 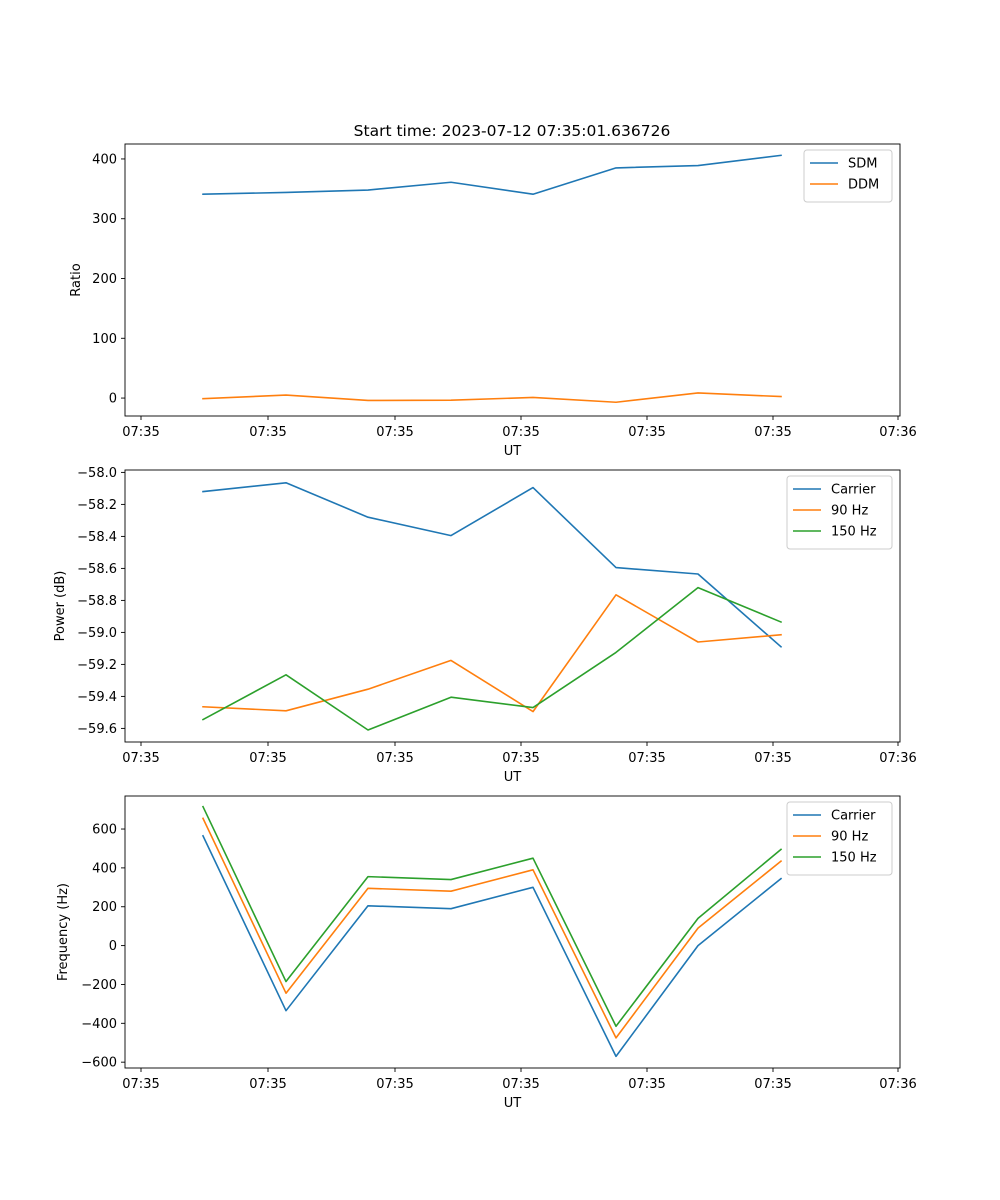 What do you see at coordinates (97, 537) in the screenshot?
I see `y-tick-label: −58.4` at bounding box center [97, 537].